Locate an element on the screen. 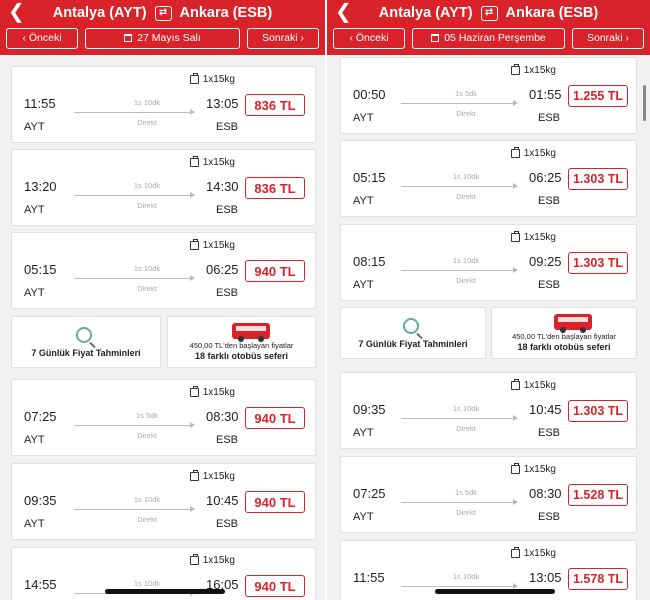  route-title: ❮ Antalya (AYT) ⇄ Ankara (ESB) is located at coordinates (488, 13).